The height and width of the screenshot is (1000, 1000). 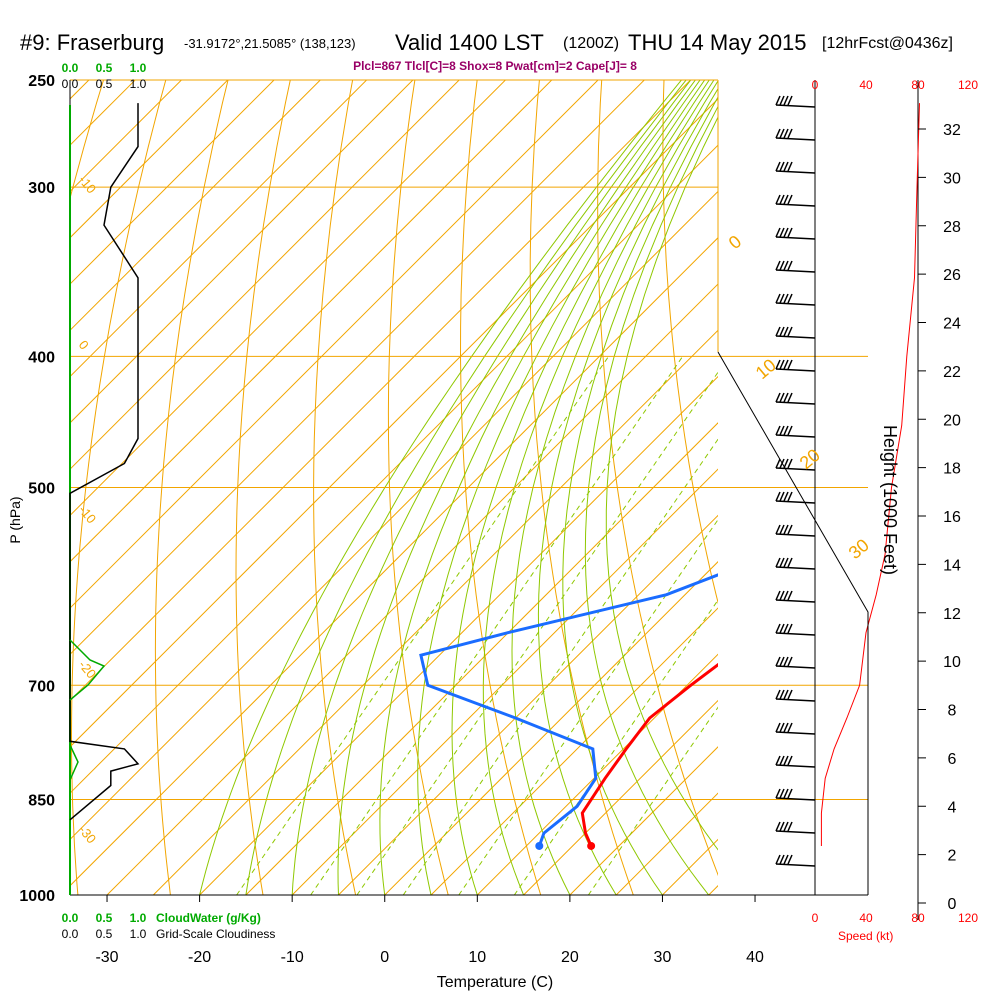 What do you see at coordinates (870, 474) in the screenshot?
I see `wind-speed-line` at bounding box center [870, 474].